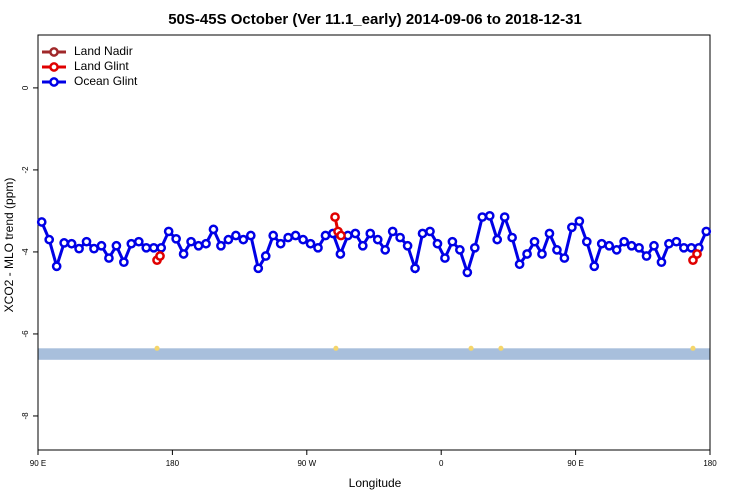 The height and width of the screenshot is (500, 750). Describe the element at coordinates (106, 81) in the screenshot. I see `legend-label: Ocean Glint` at that location.